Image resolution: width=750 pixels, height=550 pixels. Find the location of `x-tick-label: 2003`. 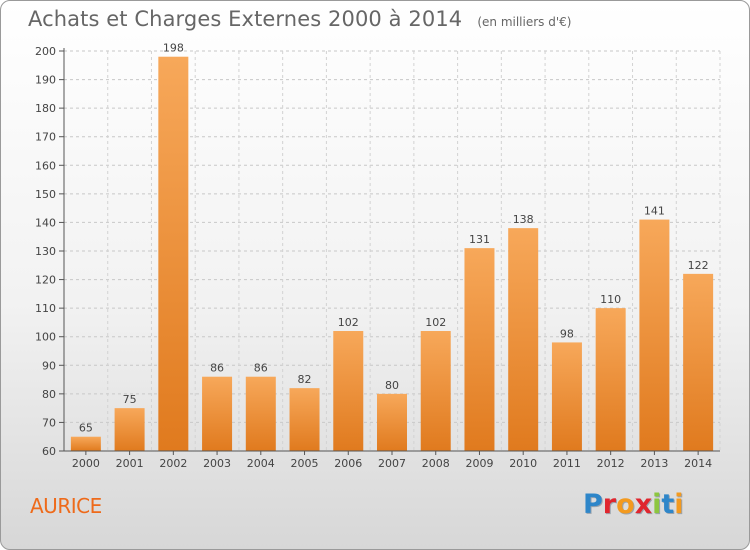

x-tick-label: 2003 is located at coordinates (217, 463).